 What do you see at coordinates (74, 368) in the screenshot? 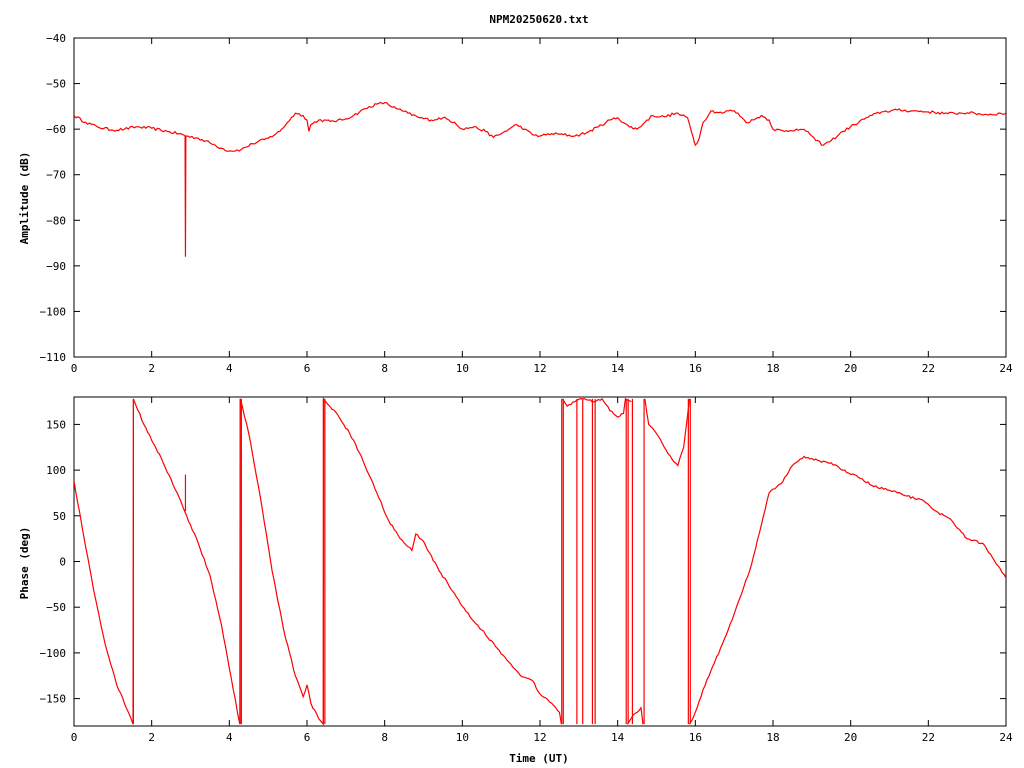
I see `amplitude-x-tick-label: 0` at bounding box center [74, 368].